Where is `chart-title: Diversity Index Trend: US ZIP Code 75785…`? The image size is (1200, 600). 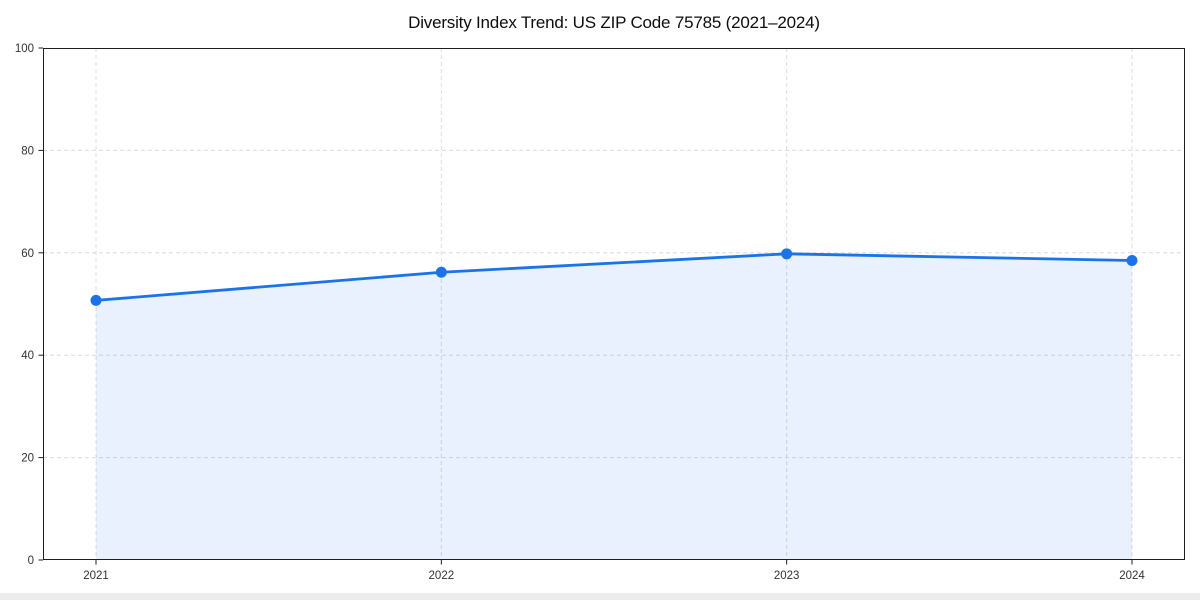 chart-title: Diversity Index Trend: US ZIP Code 75785… is located at coordinates (614, 22).